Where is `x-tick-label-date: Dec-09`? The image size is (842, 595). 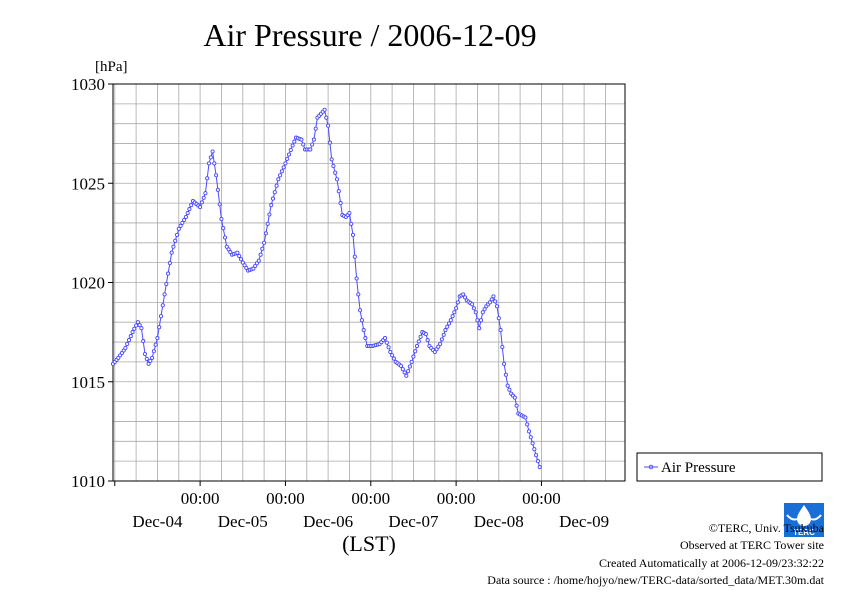 x-tick-label-date: Dec-09 is located at coordinates (584, 521).